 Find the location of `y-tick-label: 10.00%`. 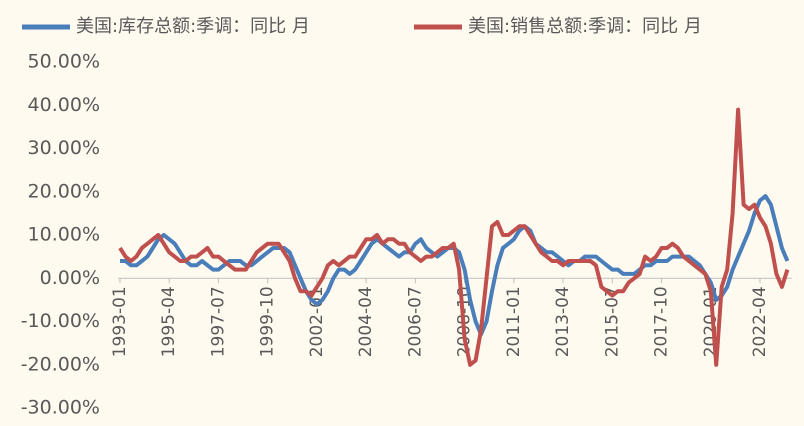

y-tick-label: 10.00% is located at coordinates (64, 235).